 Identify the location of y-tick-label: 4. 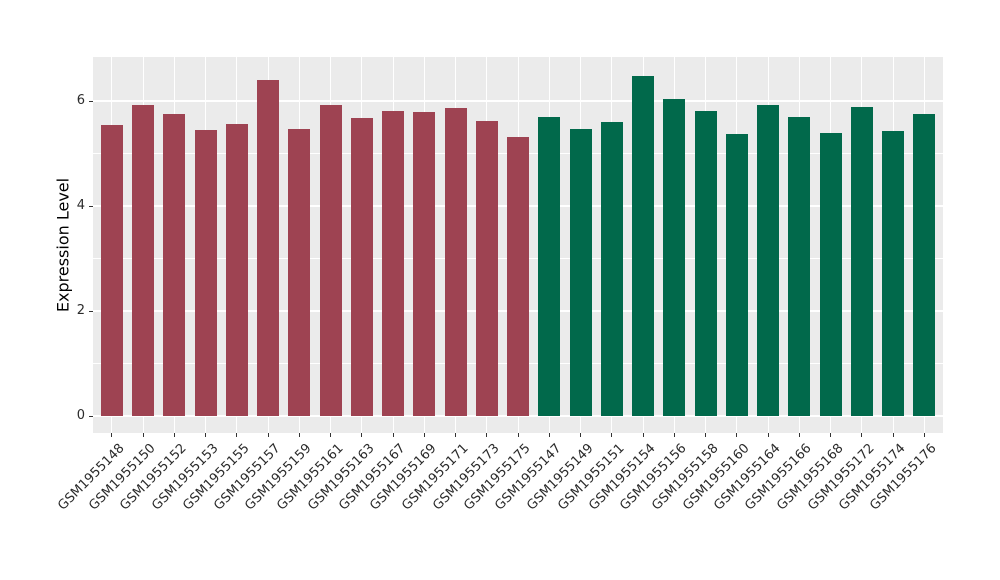
(80, 205).